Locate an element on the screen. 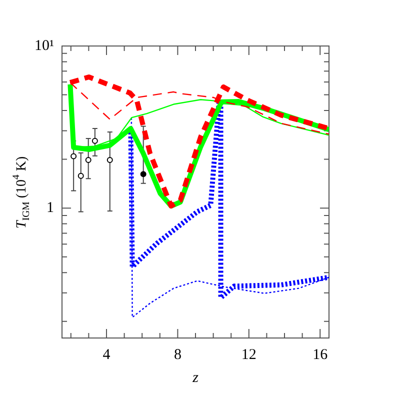 The image size is (399, 399). y-tick-label: 10¹ is located at coordinates (44, 46).